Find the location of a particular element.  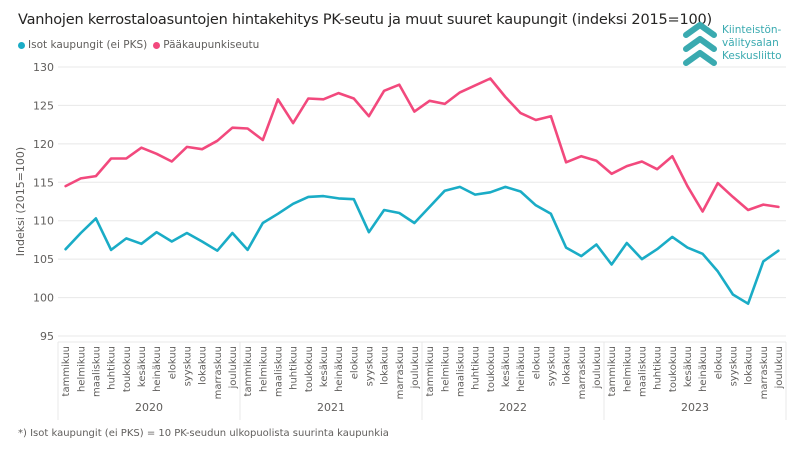

legend: Isot kaupungit (ei PKS) Pääkaupunkiseutu is located at coordinates (138, 45).